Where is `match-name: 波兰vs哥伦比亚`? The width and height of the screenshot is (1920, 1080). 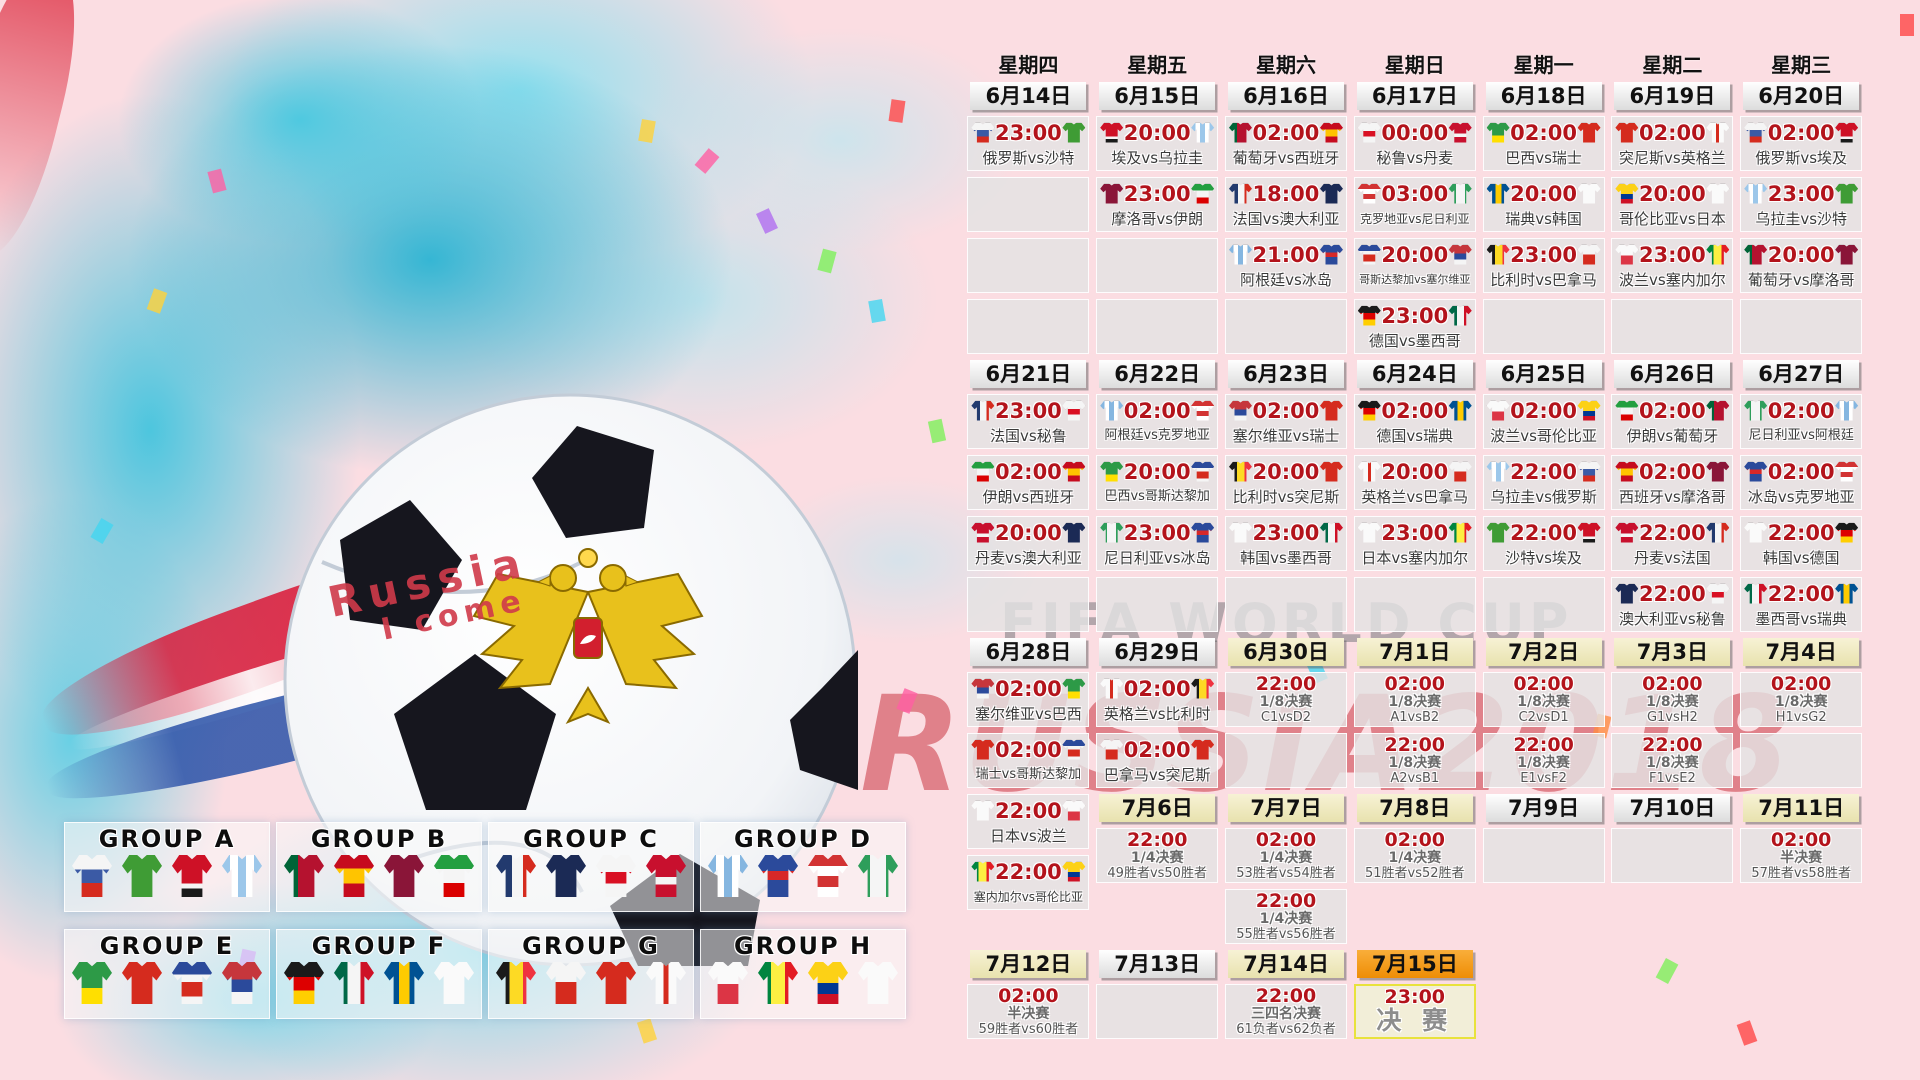
match-name: 波兰vs哥伦比亚 is located at coordinates (1543, 436).